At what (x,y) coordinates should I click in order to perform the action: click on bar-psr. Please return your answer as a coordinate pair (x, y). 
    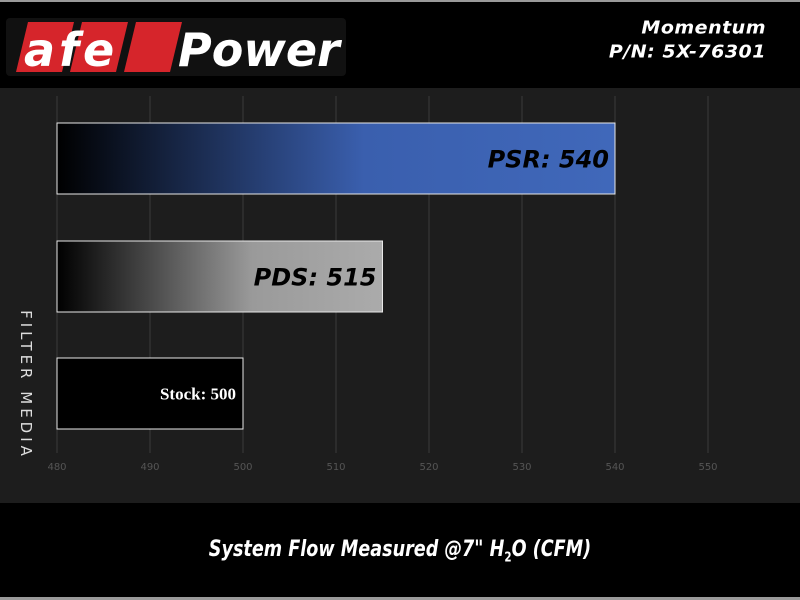
    Looking at the image, I should click on (336, 158).